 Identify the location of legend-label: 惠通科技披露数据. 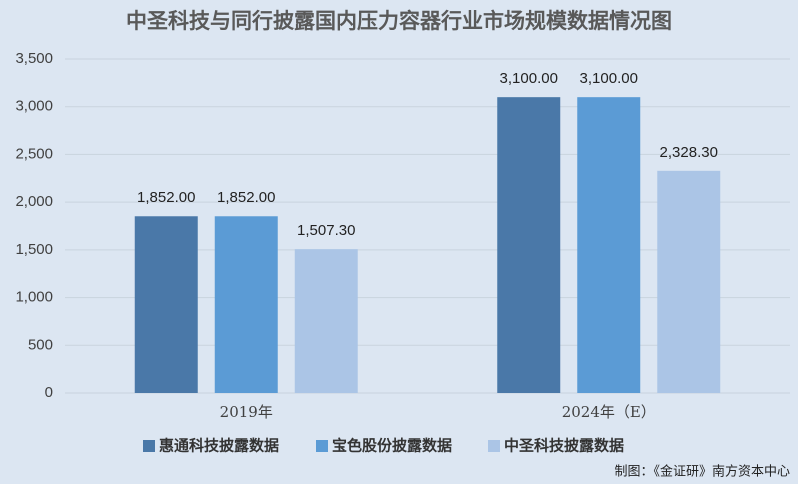
(219, 446).